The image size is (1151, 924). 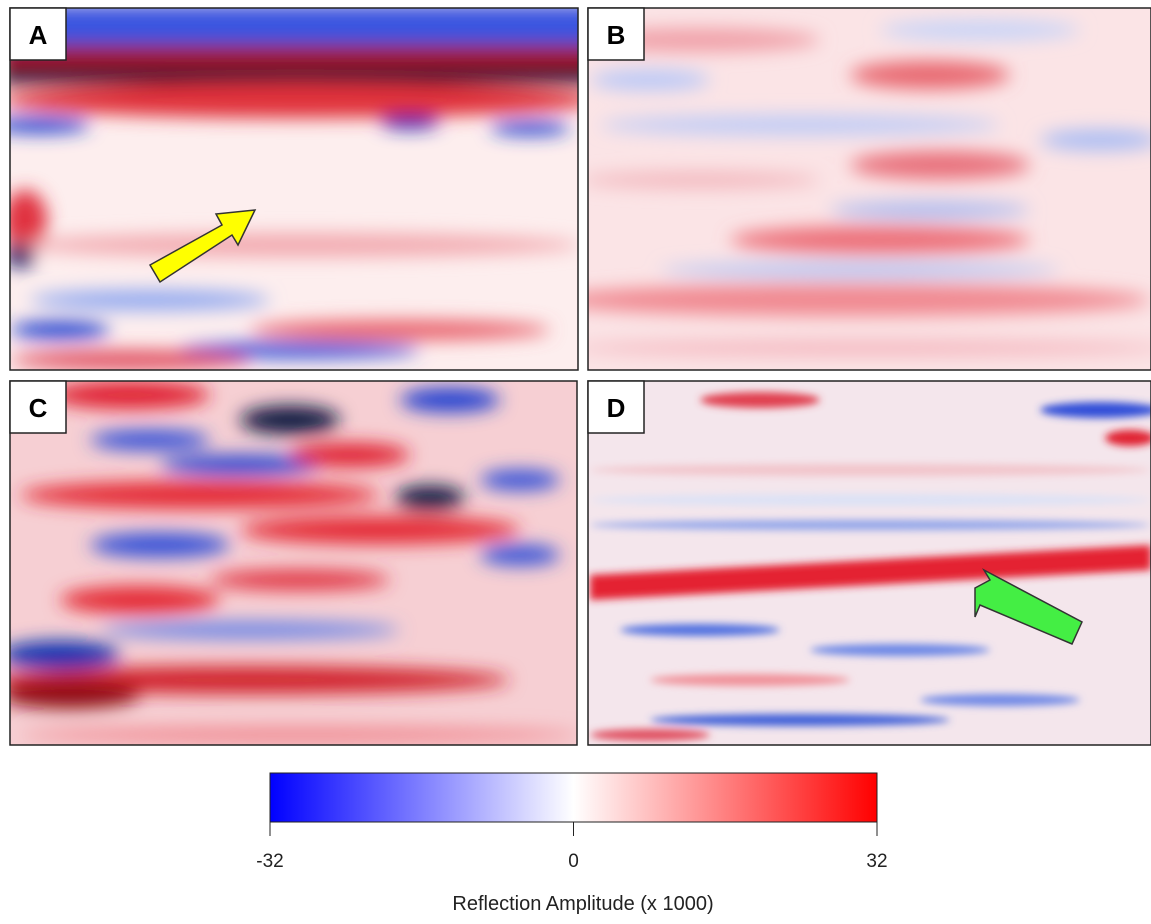 I want to click on tick-label: 0, so click(x=573, y=861).